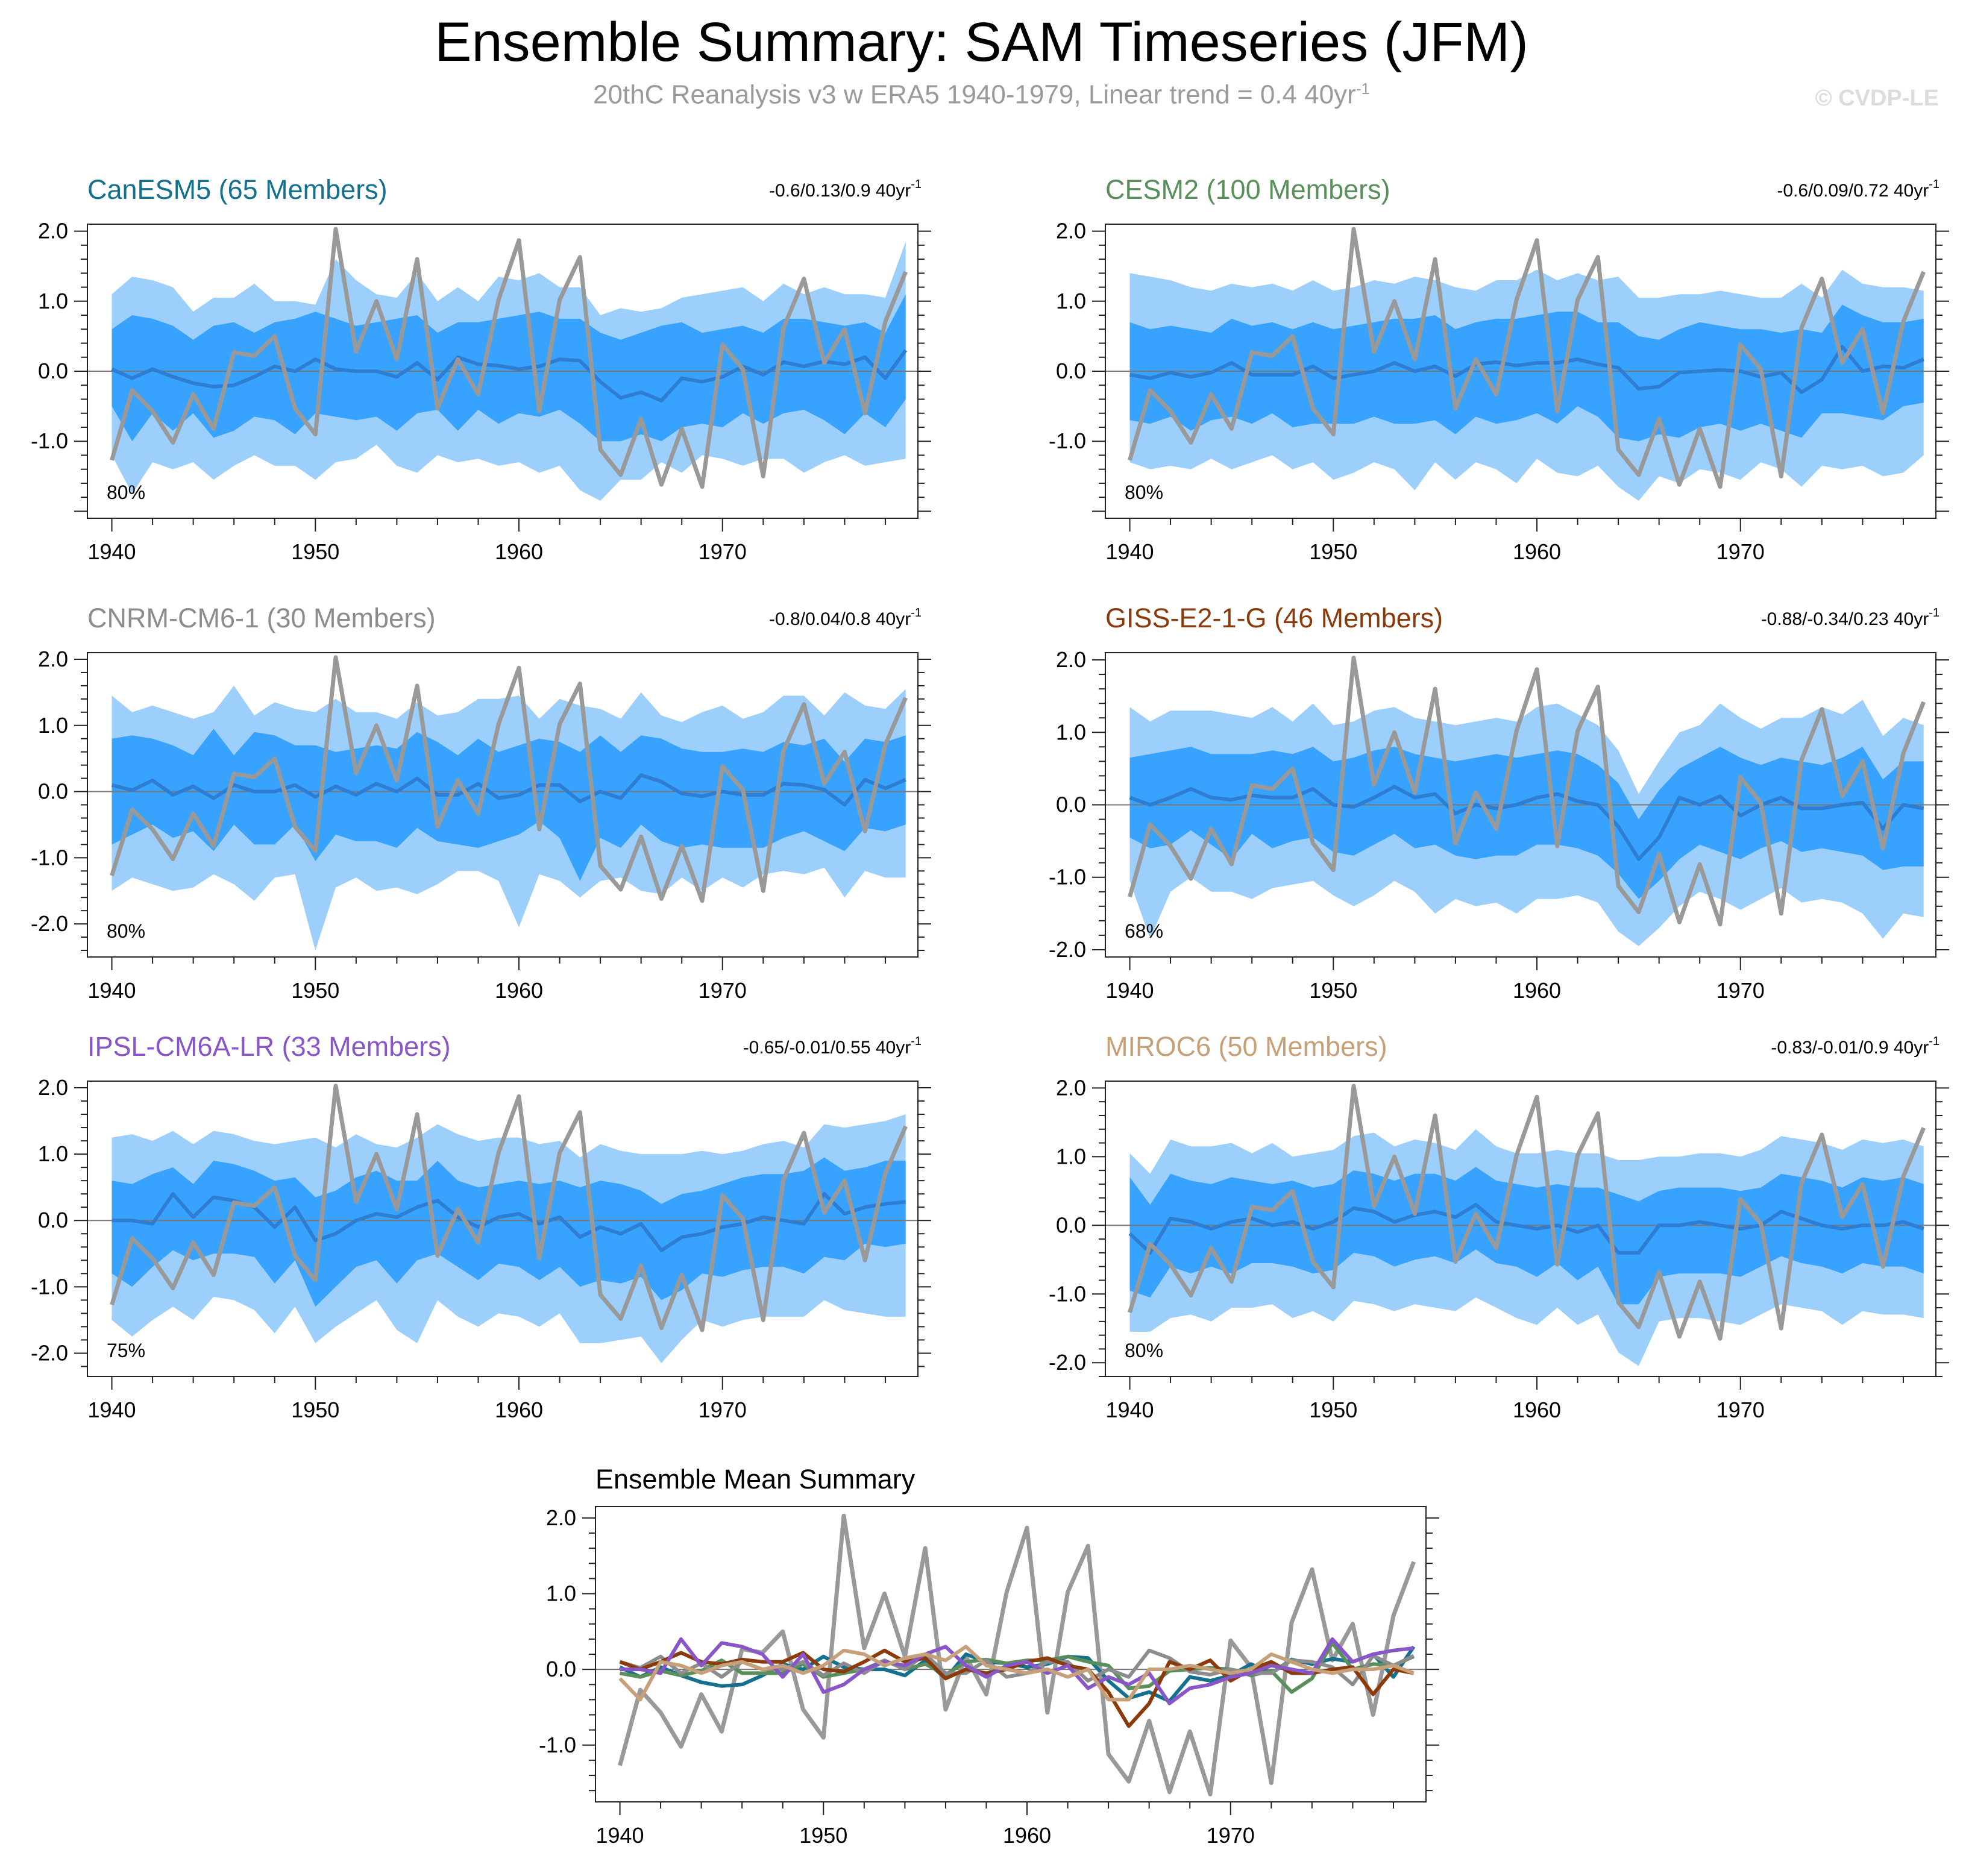 The image size is (1963, 1876). I want to click on panel-title: MIROC6 (50 Members), so click(1246, 1046).